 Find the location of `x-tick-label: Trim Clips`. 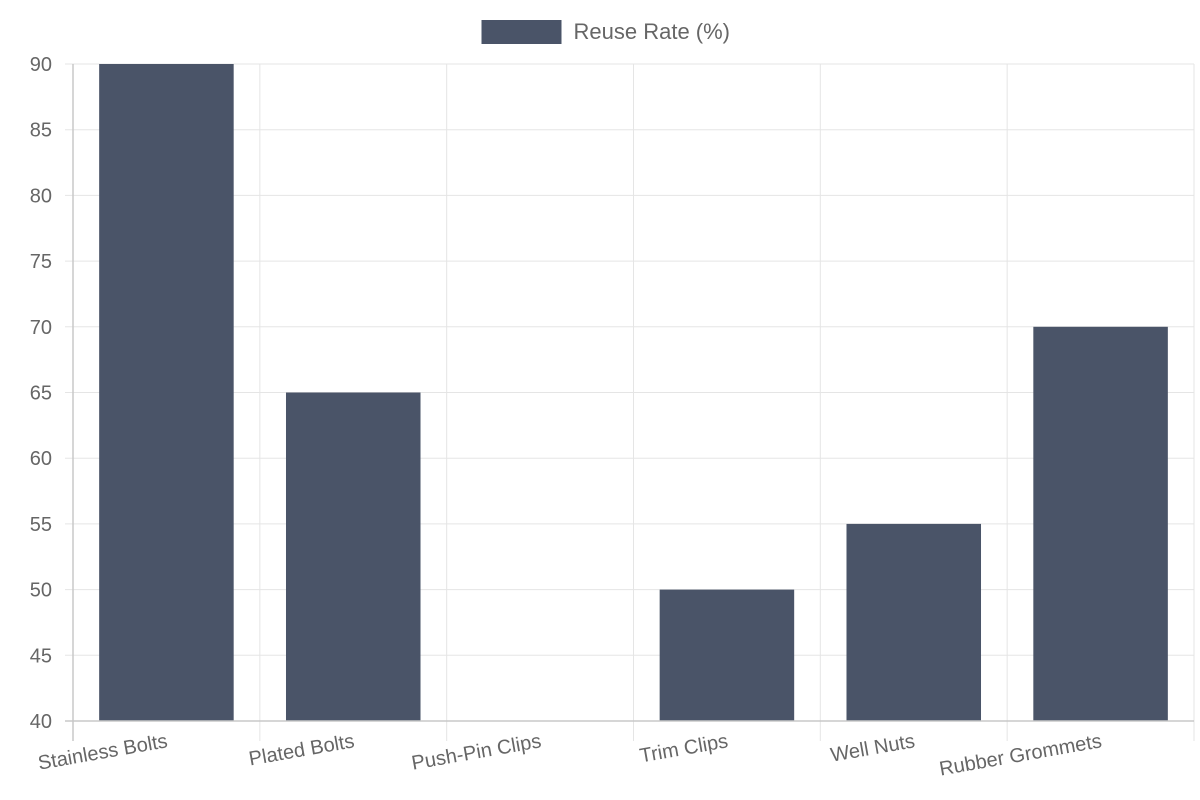

x-tick-label: Trim Clips is located at coordinates (684, 748).